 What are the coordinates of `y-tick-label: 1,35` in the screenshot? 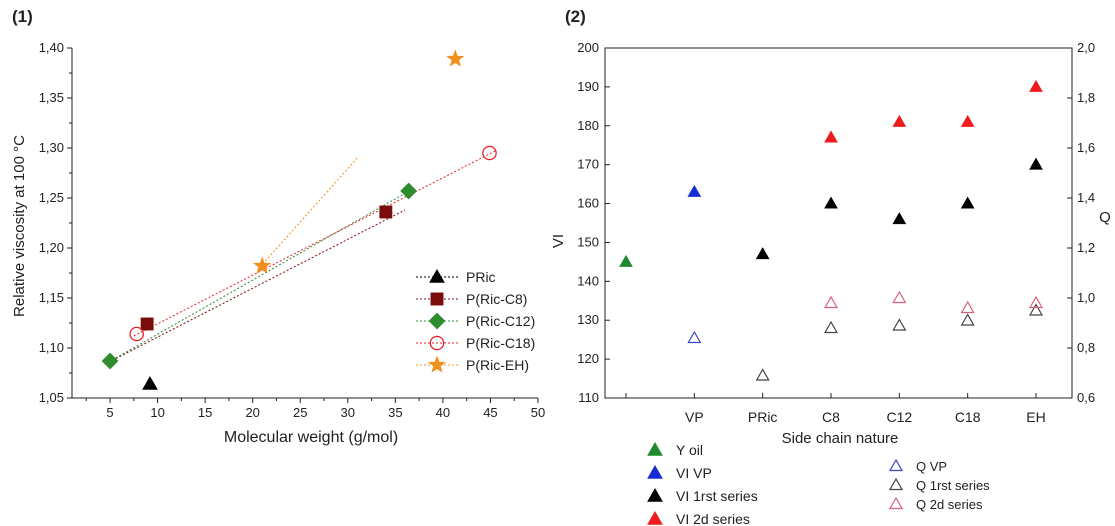 It's located at (51, 97).